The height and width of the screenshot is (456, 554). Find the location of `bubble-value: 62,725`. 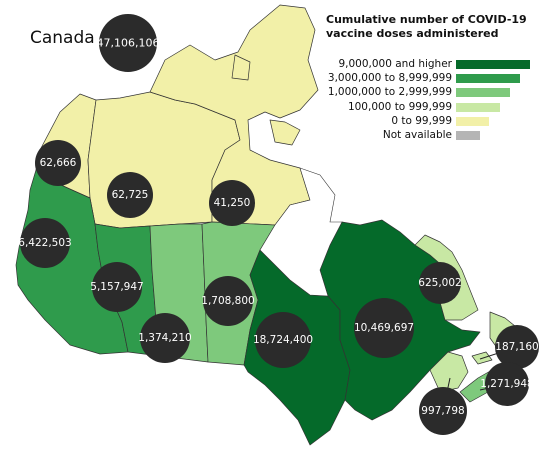

bubble-value: 62,725 is located at coordinates (130, 195).